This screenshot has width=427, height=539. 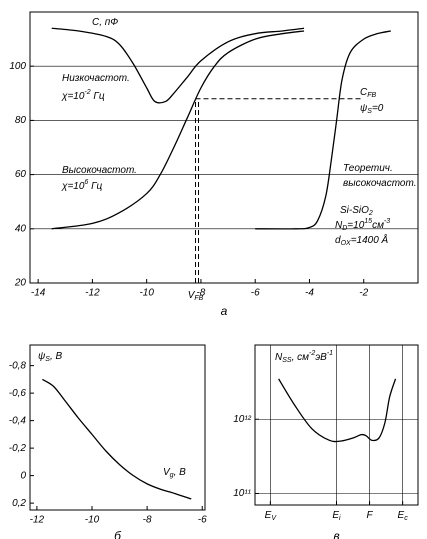 What do you see at coordinates (172, 475) in the screenshot?
I see `text-part: g` at bounding box center [172, 475].